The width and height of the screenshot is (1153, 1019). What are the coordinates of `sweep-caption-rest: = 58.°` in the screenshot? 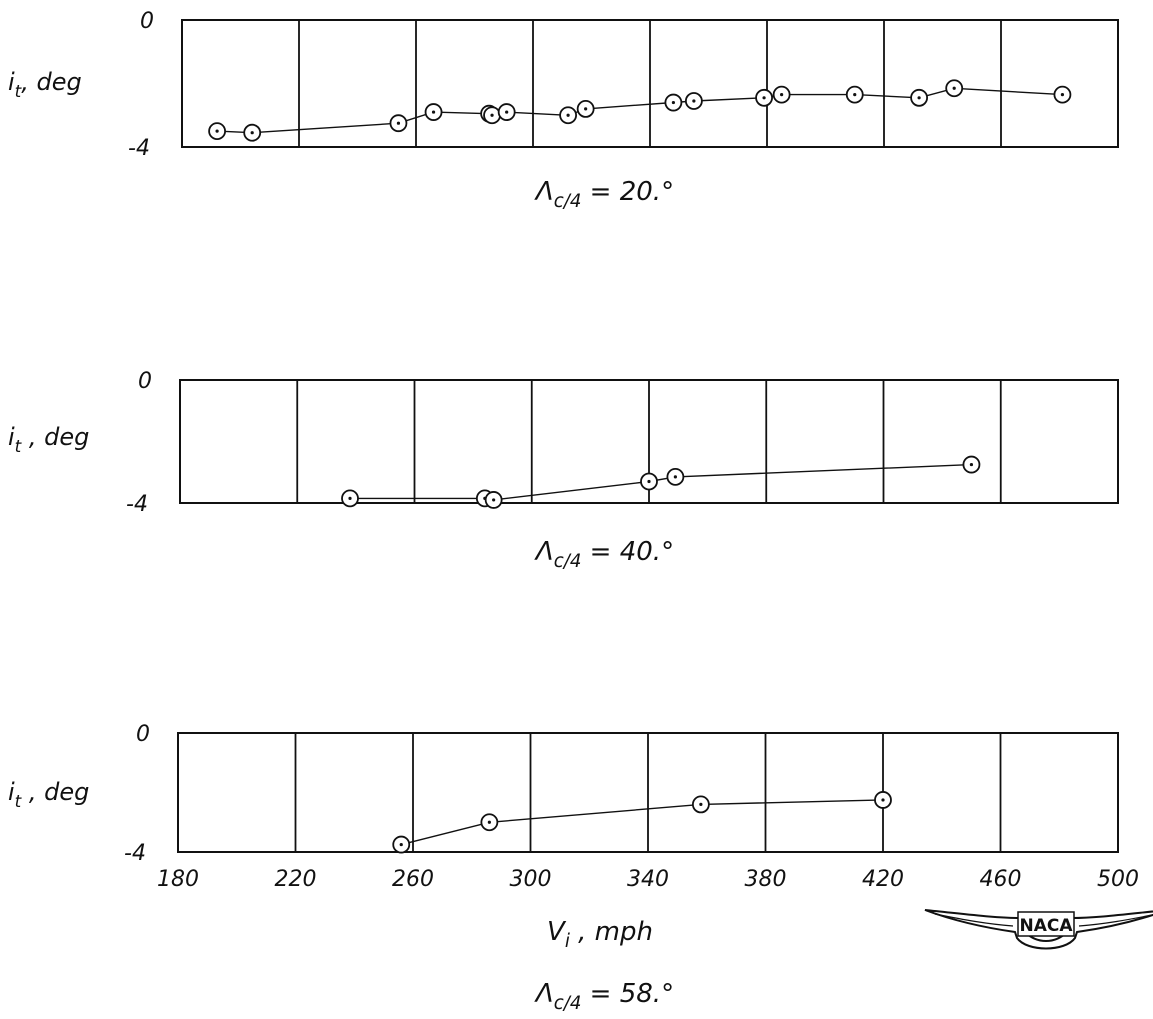 It's located at (627, 994).